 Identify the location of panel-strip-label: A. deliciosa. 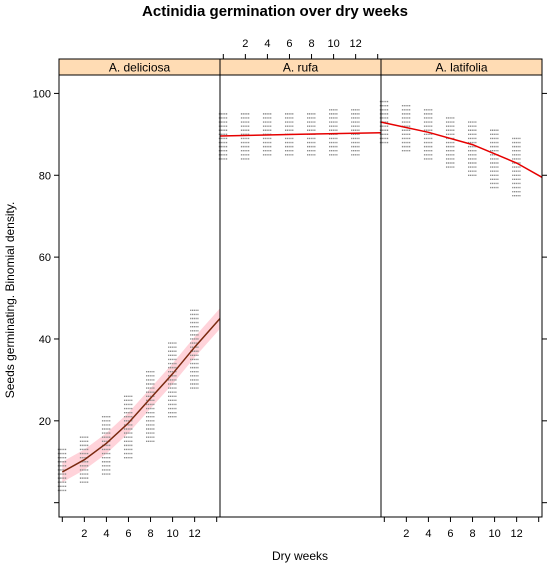
(140, 68).